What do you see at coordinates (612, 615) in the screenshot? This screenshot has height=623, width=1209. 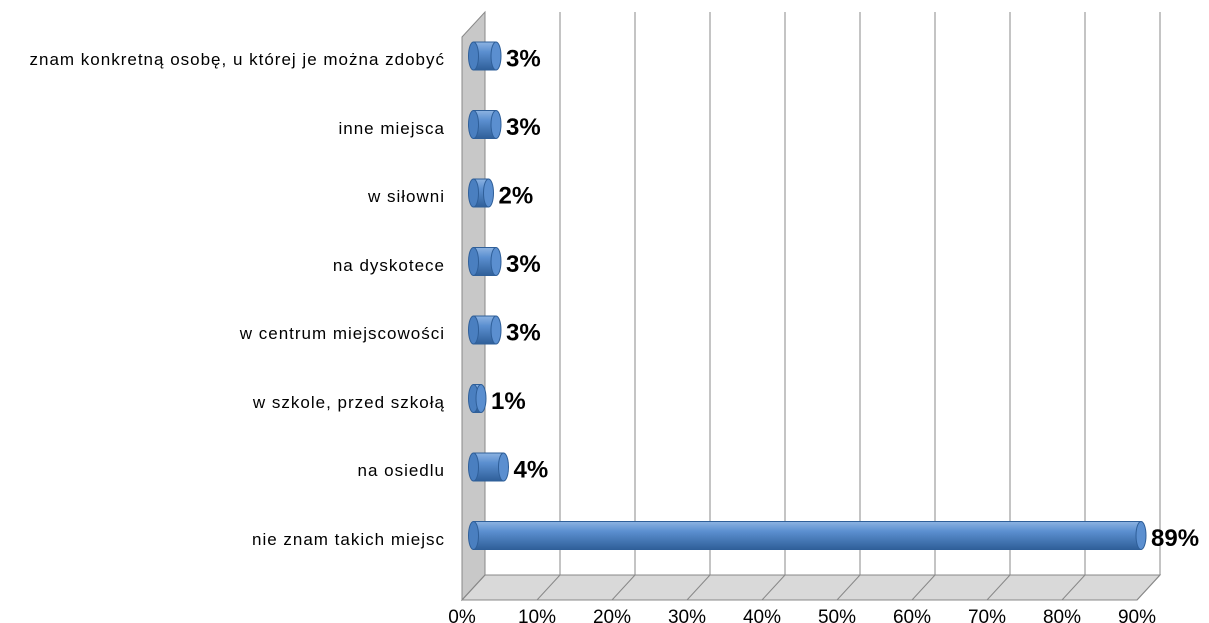 I see `x-tick-label: 20%` at bounding box center [612, 615].